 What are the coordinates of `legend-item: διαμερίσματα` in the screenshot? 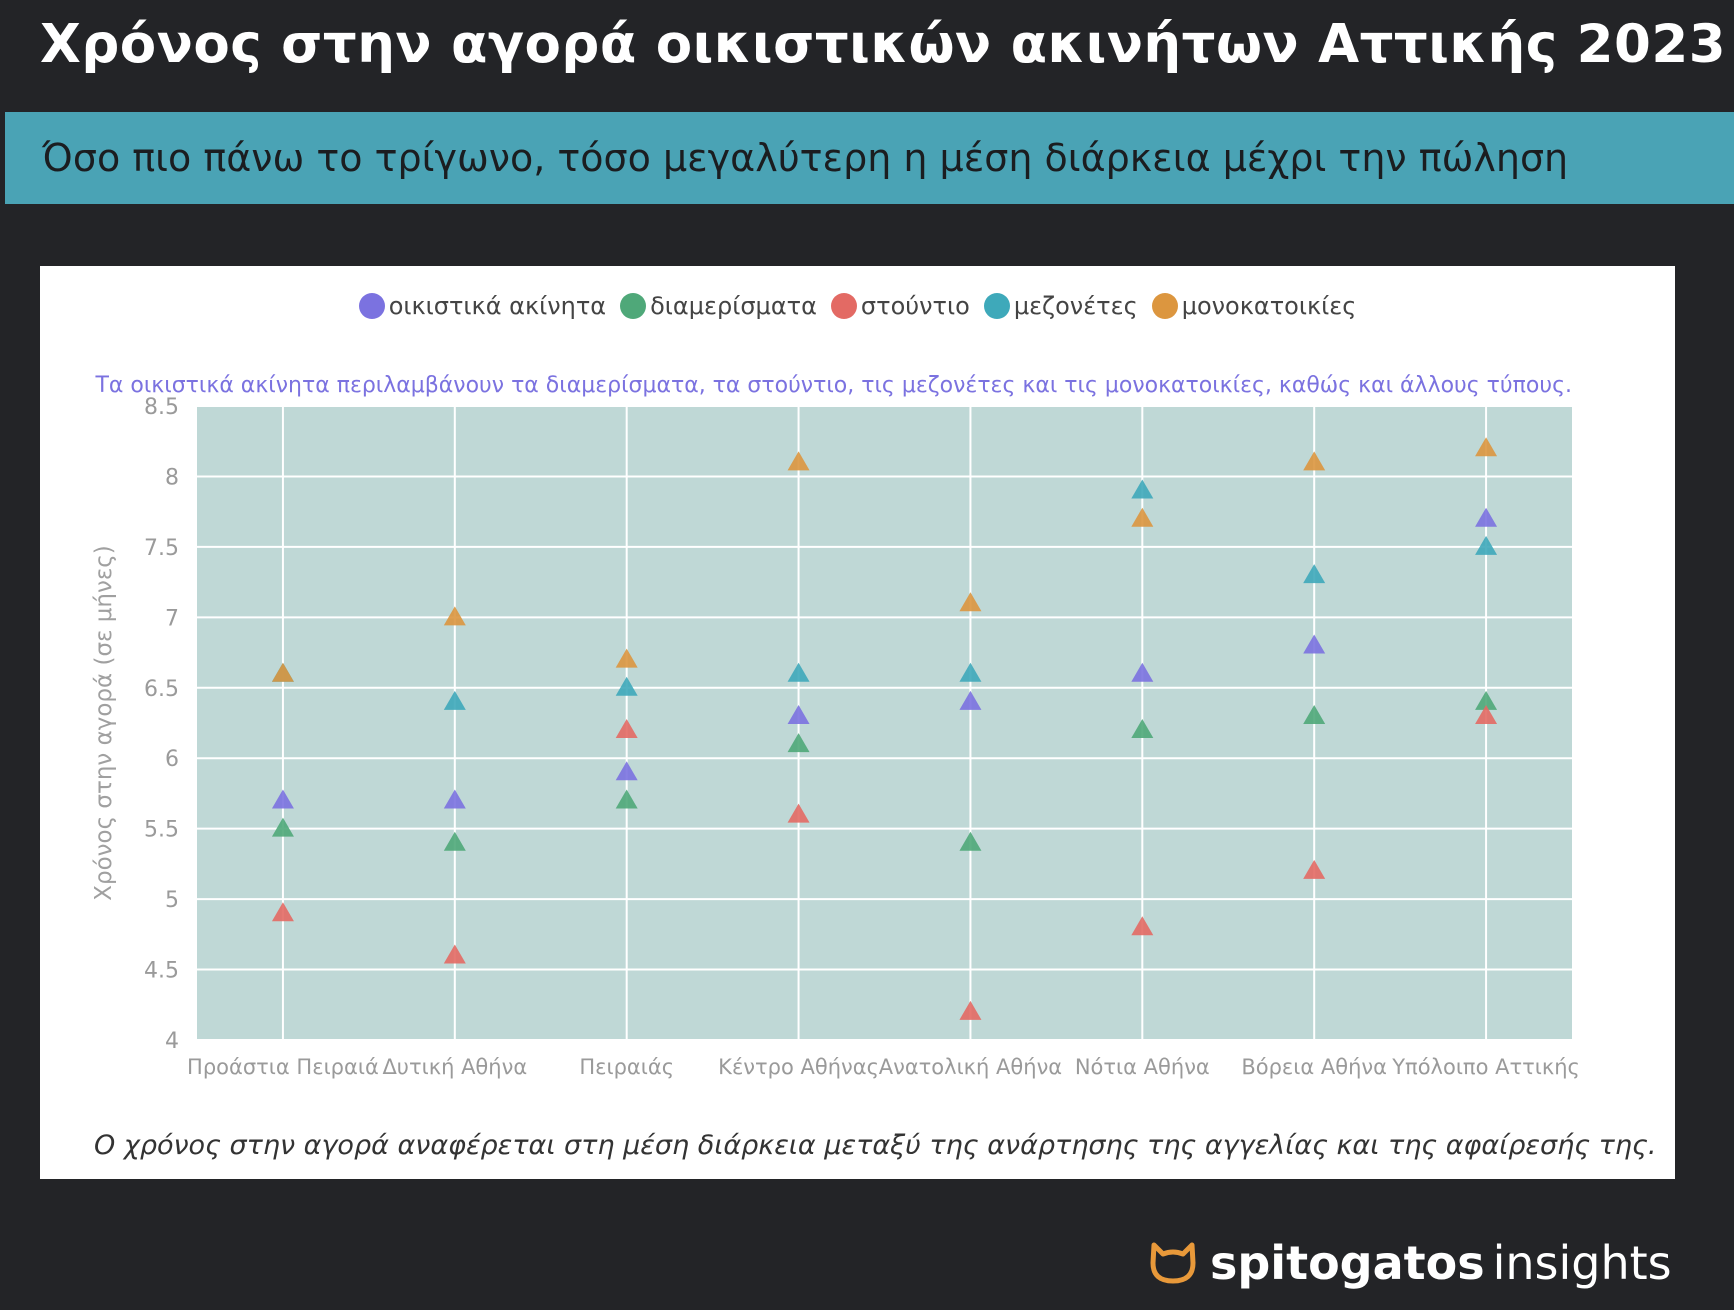 It's located at (718, 306).